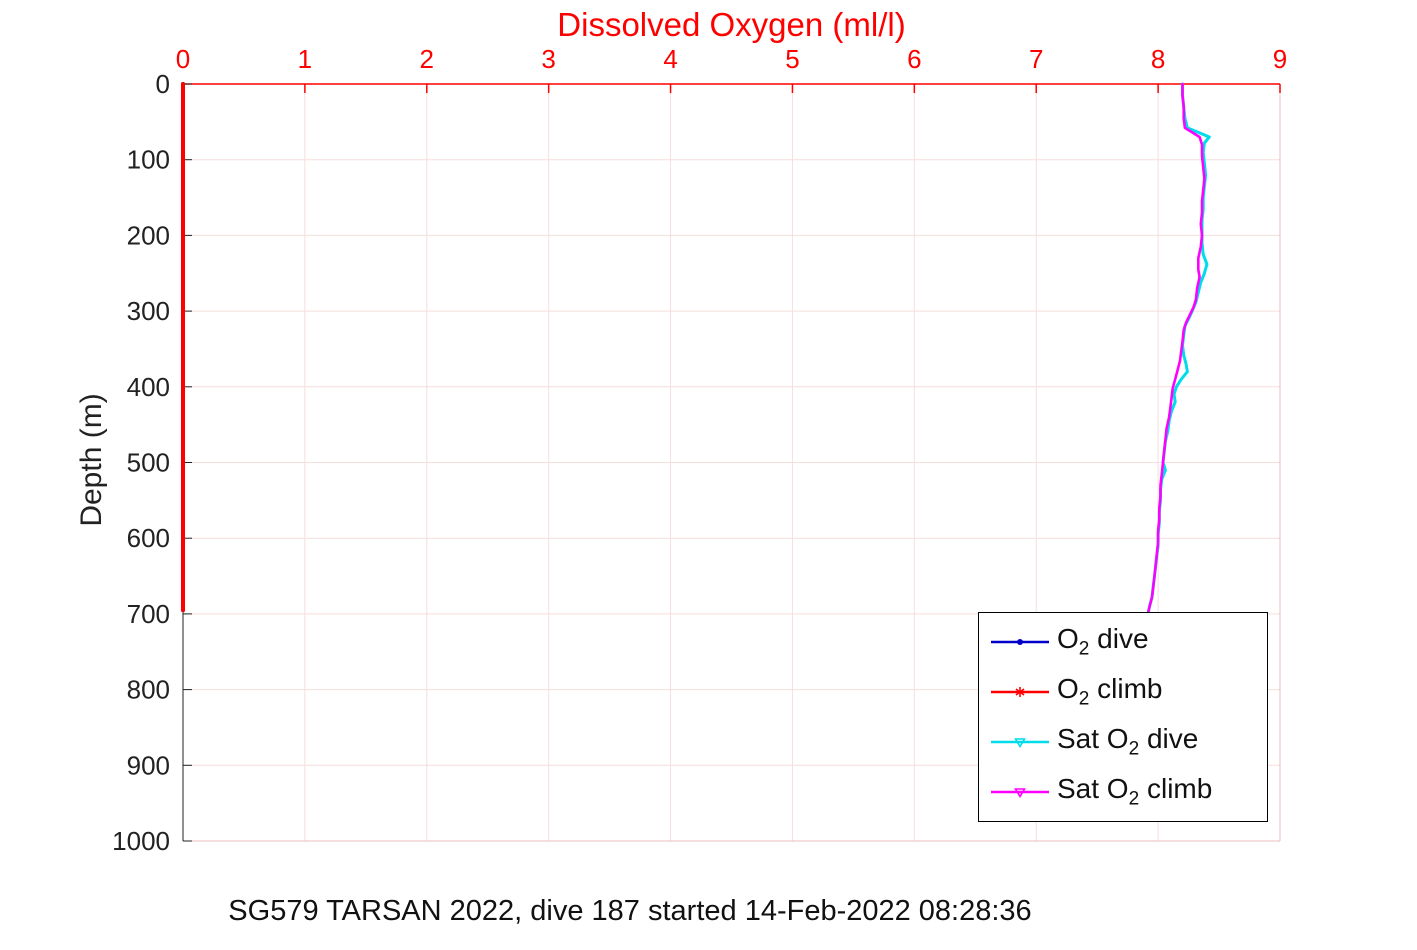  I want to click on legend-label: Sat O2 dive, so click(1128, 741).